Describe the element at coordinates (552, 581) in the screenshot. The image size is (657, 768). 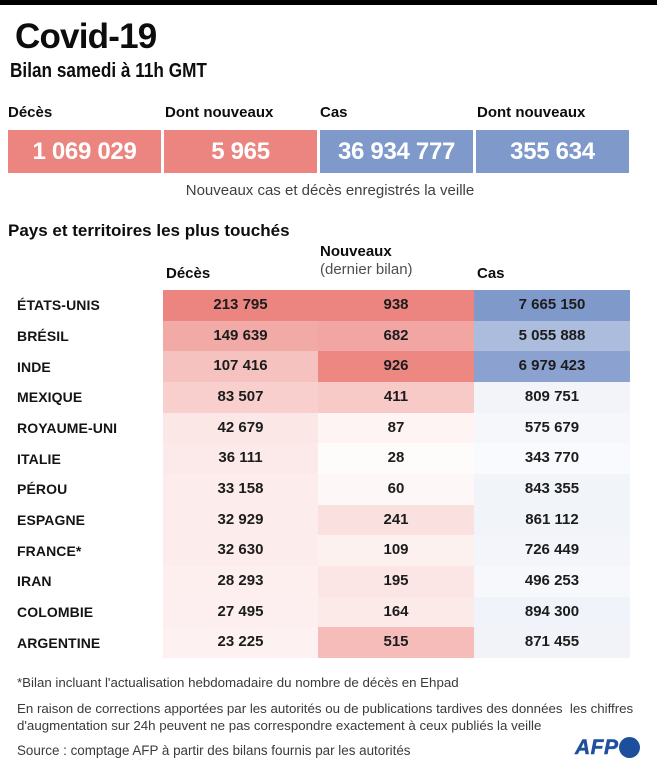
I see `cell-cas: 496 253` at that location.